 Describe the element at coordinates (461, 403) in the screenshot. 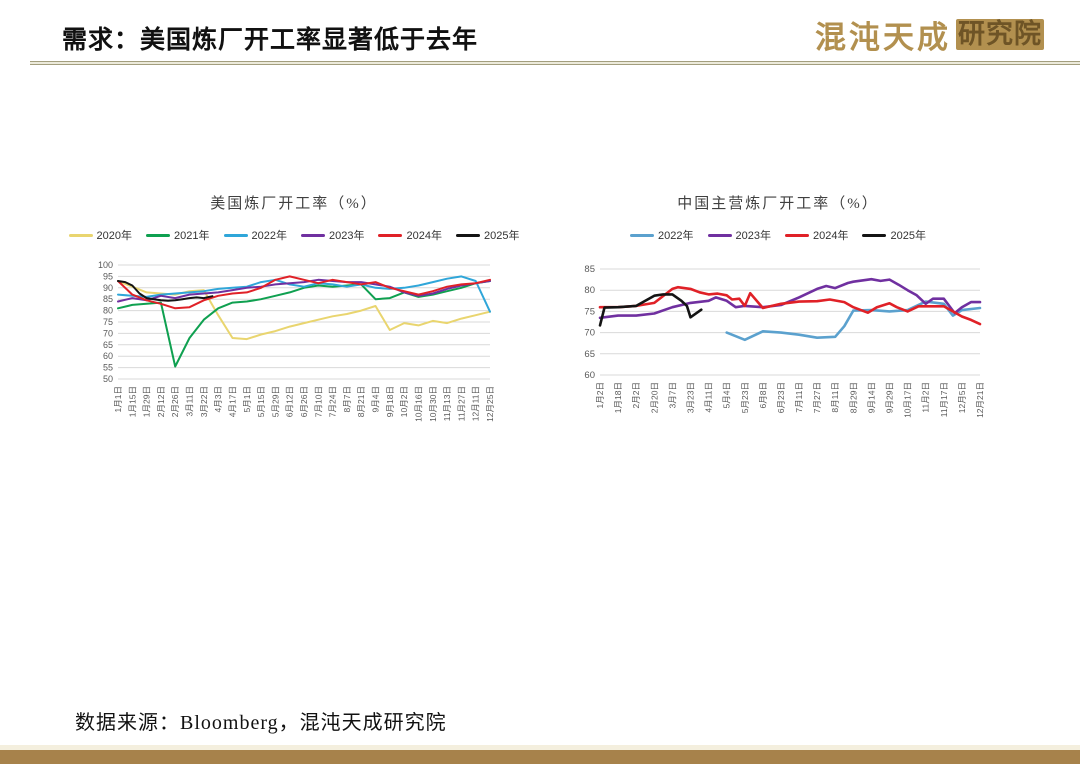

I see `x-axis-tick-label: 11月27日` at that location.